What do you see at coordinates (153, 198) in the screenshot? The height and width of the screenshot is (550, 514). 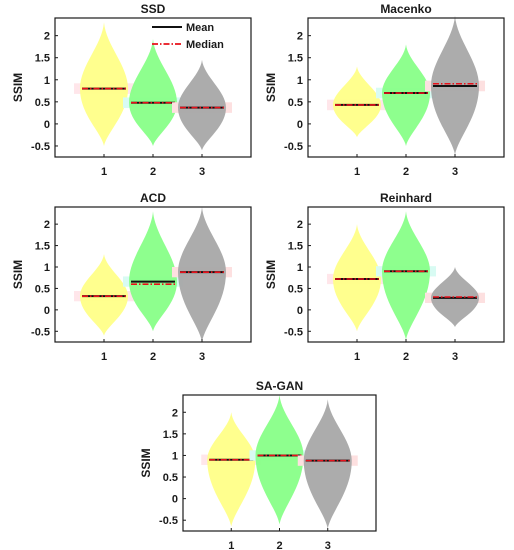 I see `panel-title: ACD` at bounding box center [153, 198].